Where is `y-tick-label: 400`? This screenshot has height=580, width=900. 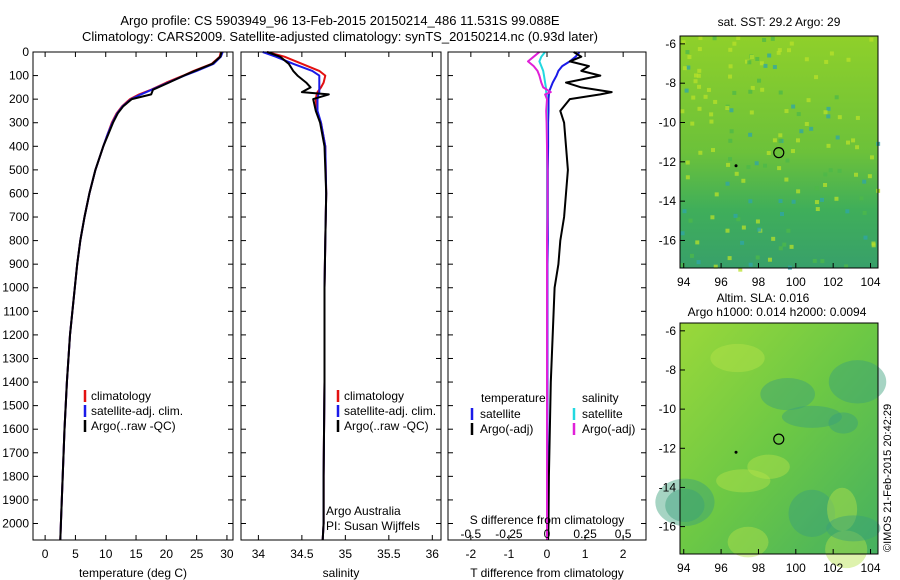 y-tick-label: 400 is located at coordinates (19, 146).